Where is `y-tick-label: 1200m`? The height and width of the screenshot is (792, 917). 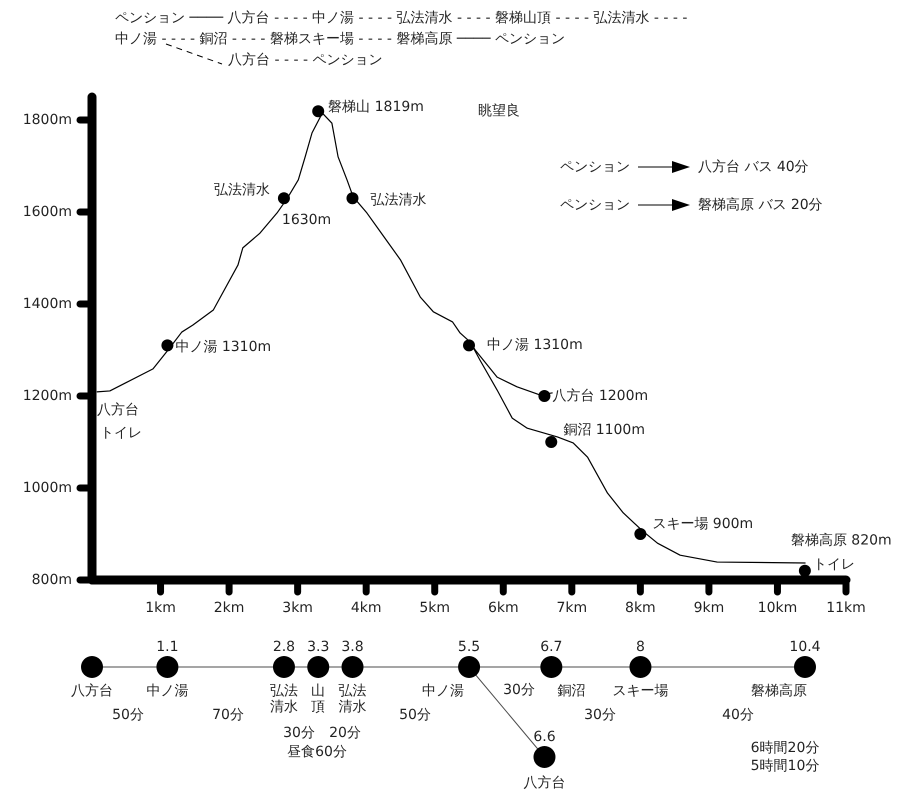
y-tick-label: 1200m is located at coordinates (47, 396).